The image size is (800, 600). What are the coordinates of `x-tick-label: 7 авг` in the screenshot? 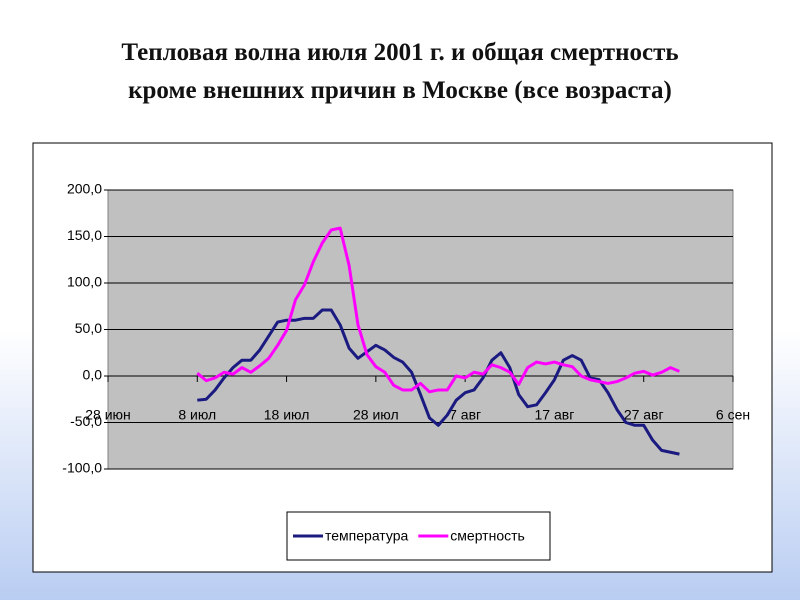 It's located at (465, 415).